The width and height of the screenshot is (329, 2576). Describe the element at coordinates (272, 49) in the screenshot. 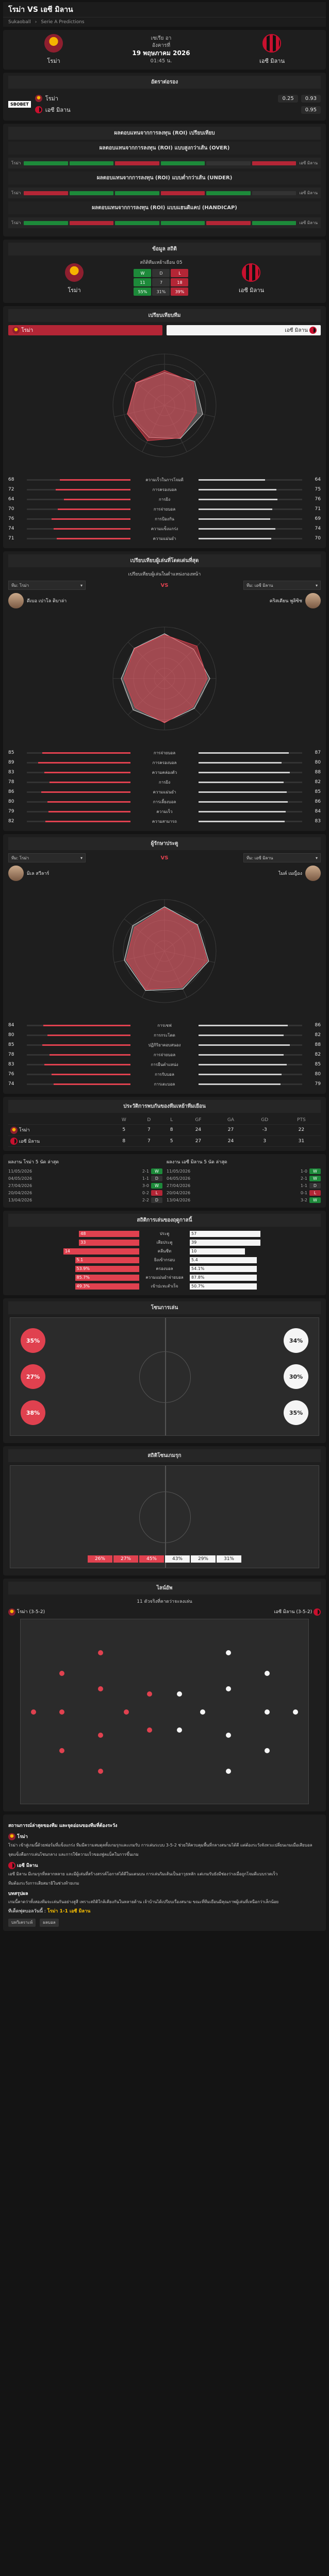

I see `away-team-block: เอซี มิลาน` at that location.